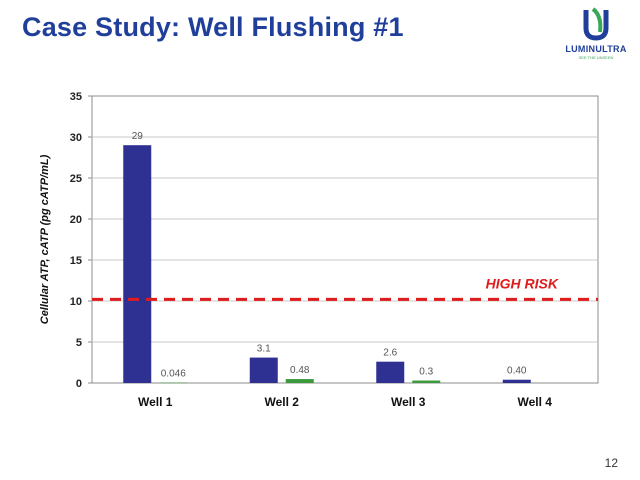 This screenshot has height=480, width=640. What do you see at coordinates (390, 353) in the screenshot?
I see `data-label: 2.6` at bounding box center [390, 353].